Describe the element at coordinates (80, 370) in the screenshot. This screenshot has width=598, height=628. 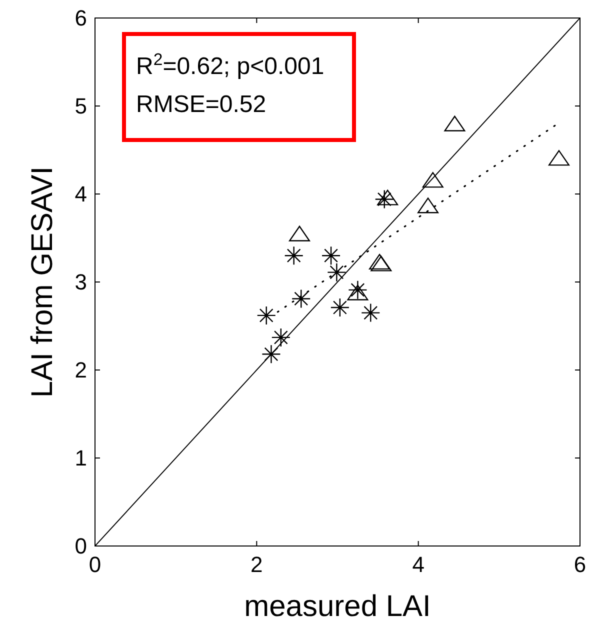
I see `y-tick-label: 2` at that location.